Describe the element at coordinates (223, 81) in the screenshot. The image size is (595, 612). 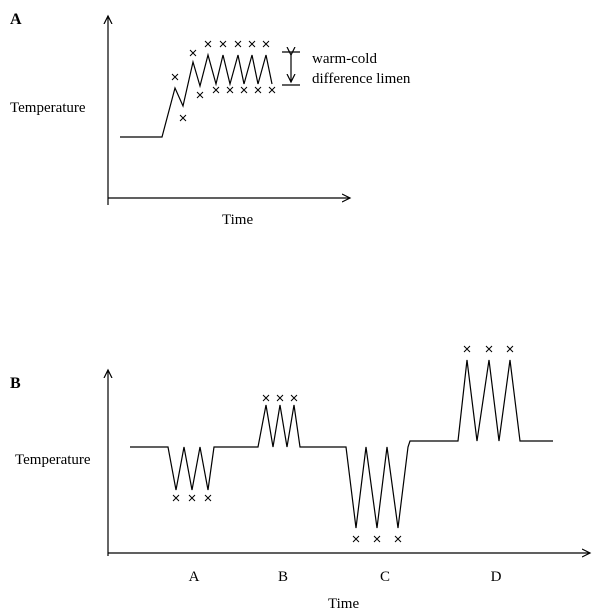
I see `response-markers` at that location.